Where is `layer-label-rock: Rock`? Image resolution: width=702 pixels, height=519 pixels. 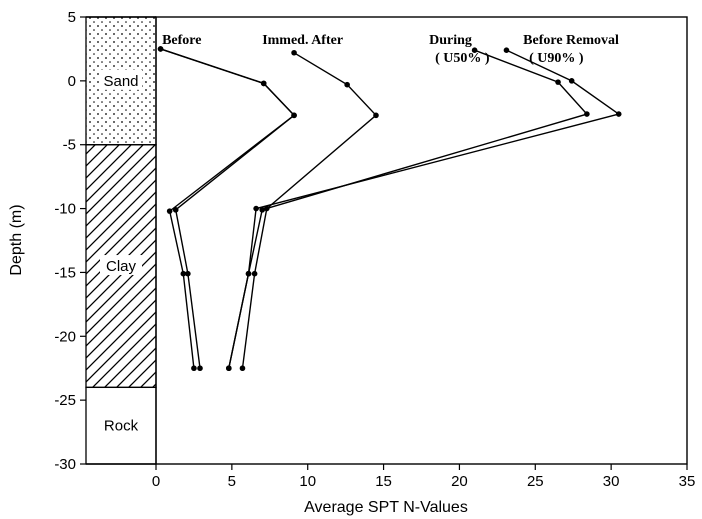
layer-label-rock: Rock is located at coordinates (121, 426).